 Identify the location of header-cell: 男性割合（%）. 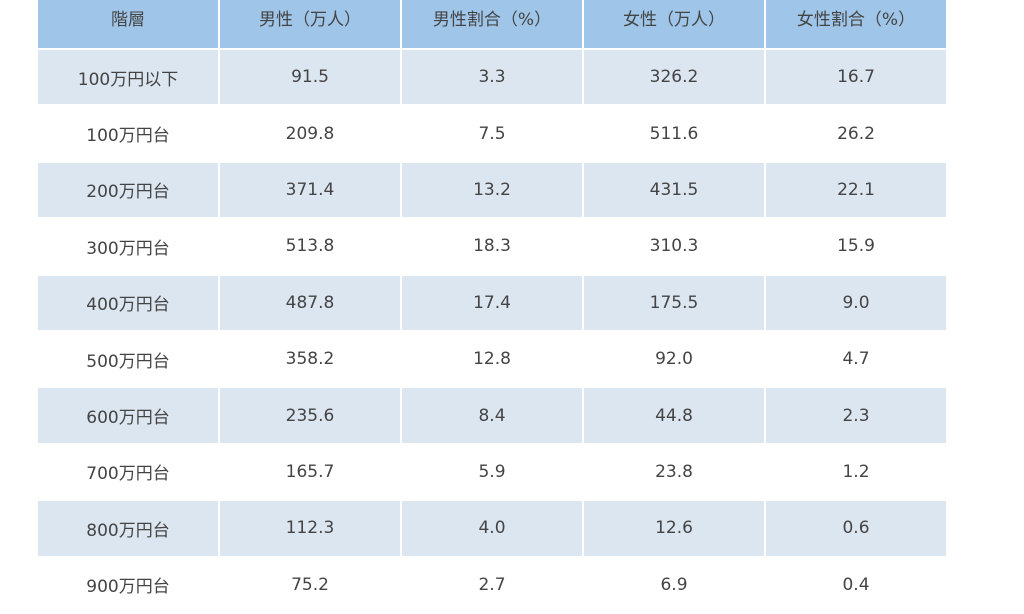
(492, 24).